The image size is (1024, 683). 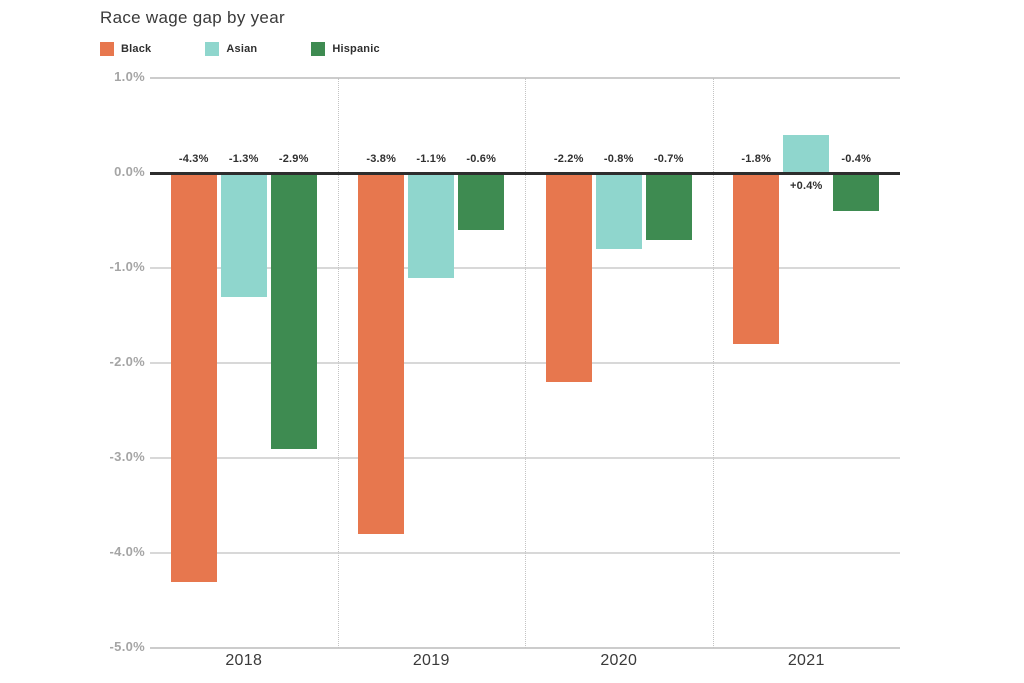 I want to click on bar-asian-2019, so click(x=431, y=225).